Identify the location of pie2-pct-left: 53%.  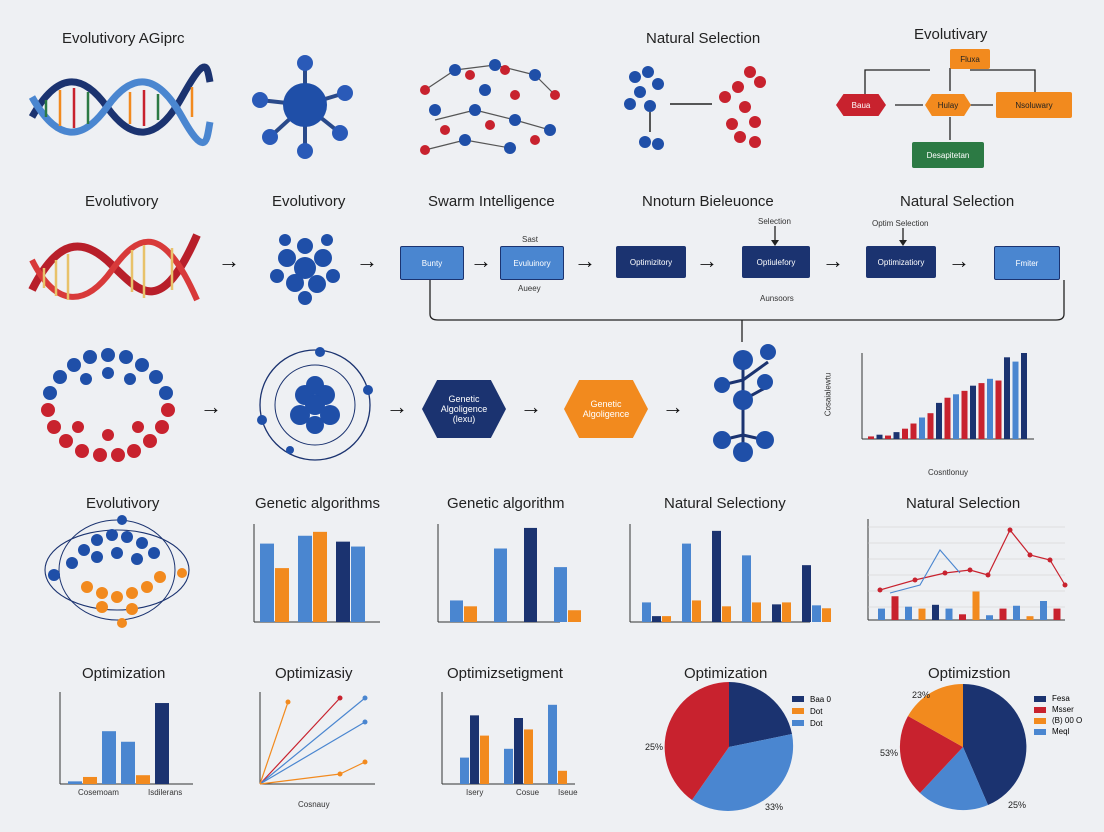
(889, 753).